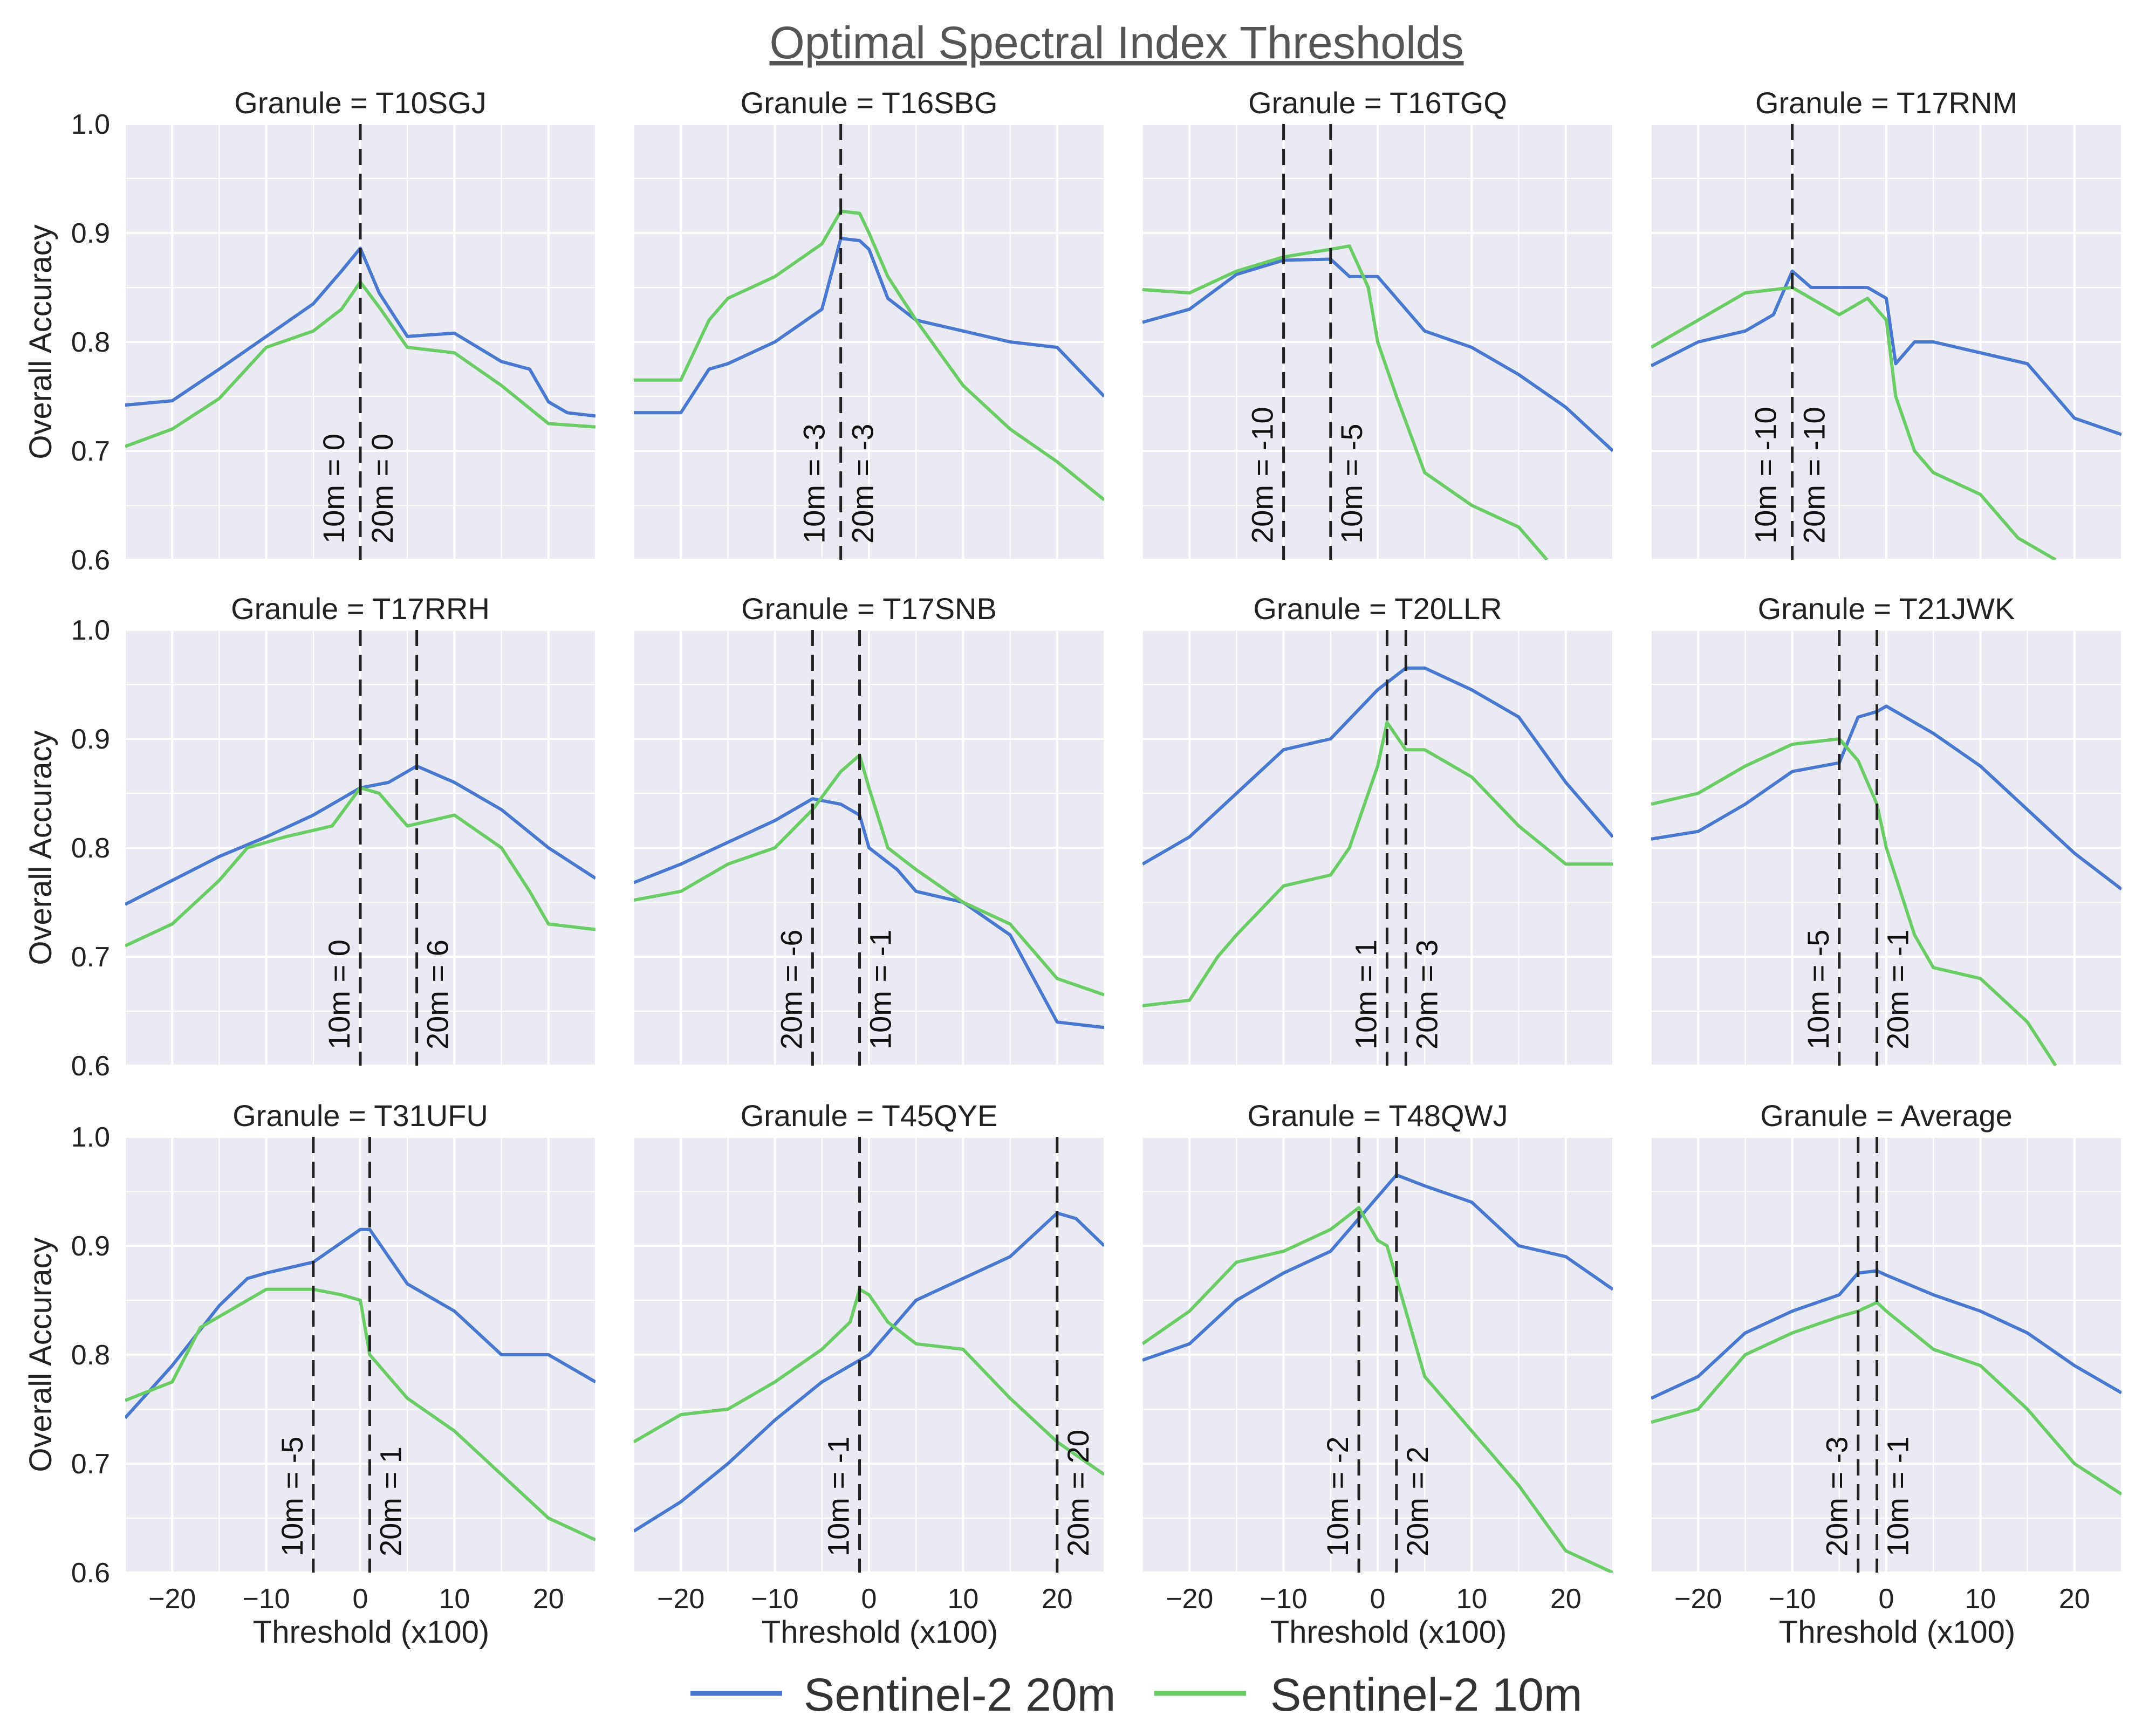 The image size is (2142, 1736). What do you see at coordinates (360, 609) in the screenshot?
I see `panel-title: Granule = T17RRH` at bounding box center [360, 609].